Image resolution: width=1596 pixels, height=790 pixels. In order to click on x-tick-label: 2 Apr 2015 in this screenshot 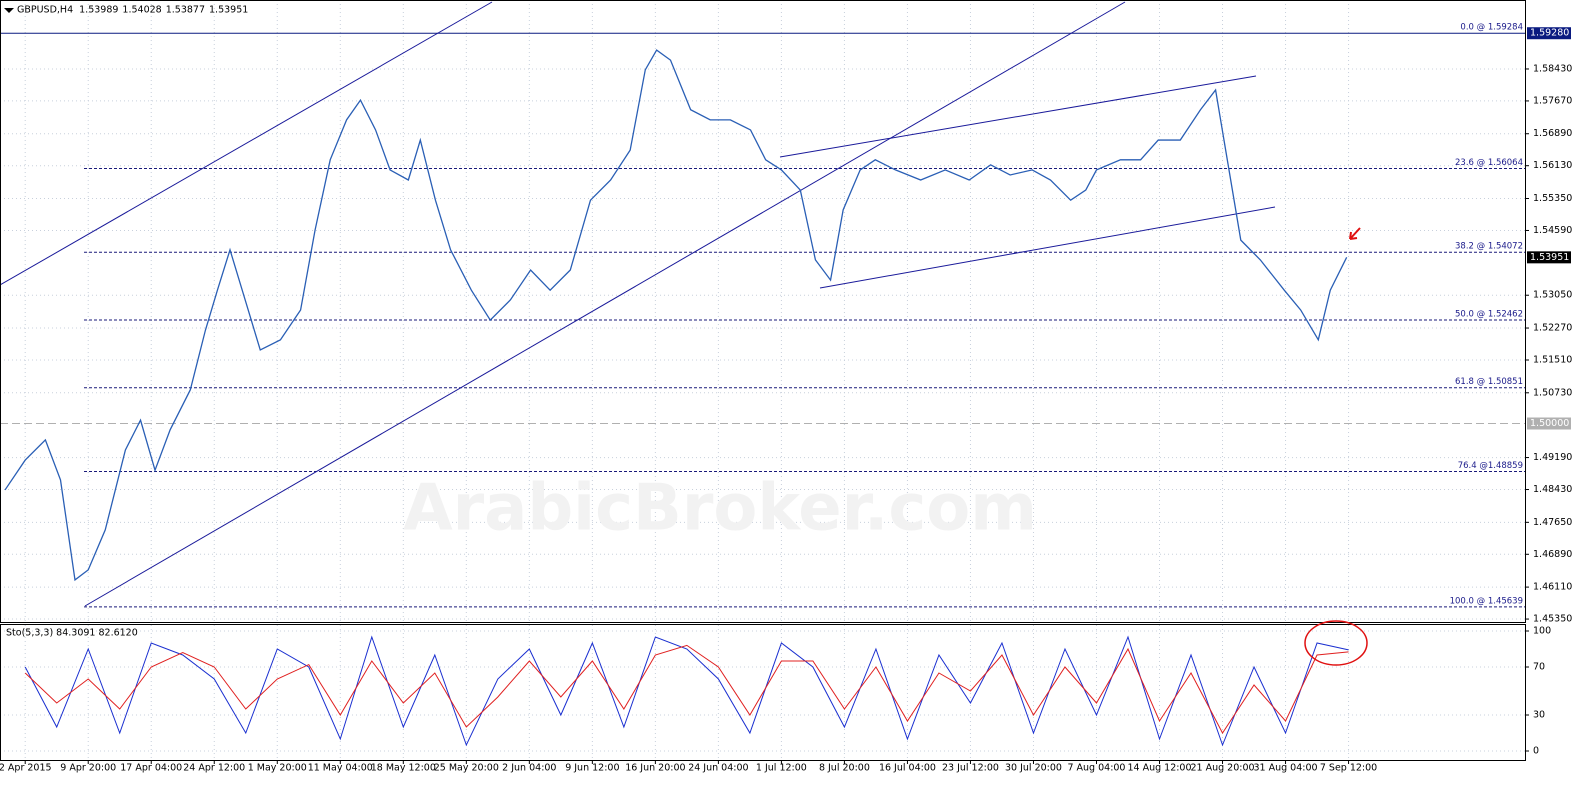, I will do `click(26, 768)`.